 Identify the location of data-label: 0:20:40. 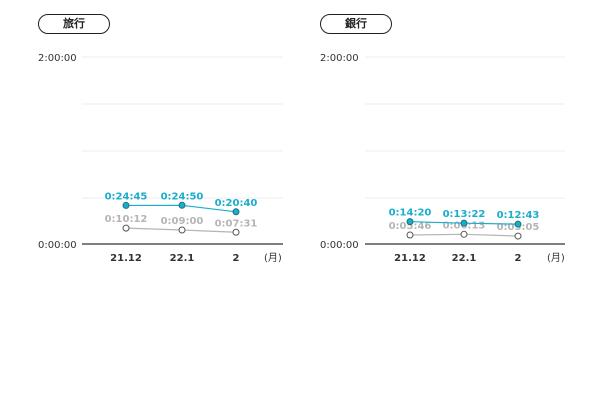
(236, 203).